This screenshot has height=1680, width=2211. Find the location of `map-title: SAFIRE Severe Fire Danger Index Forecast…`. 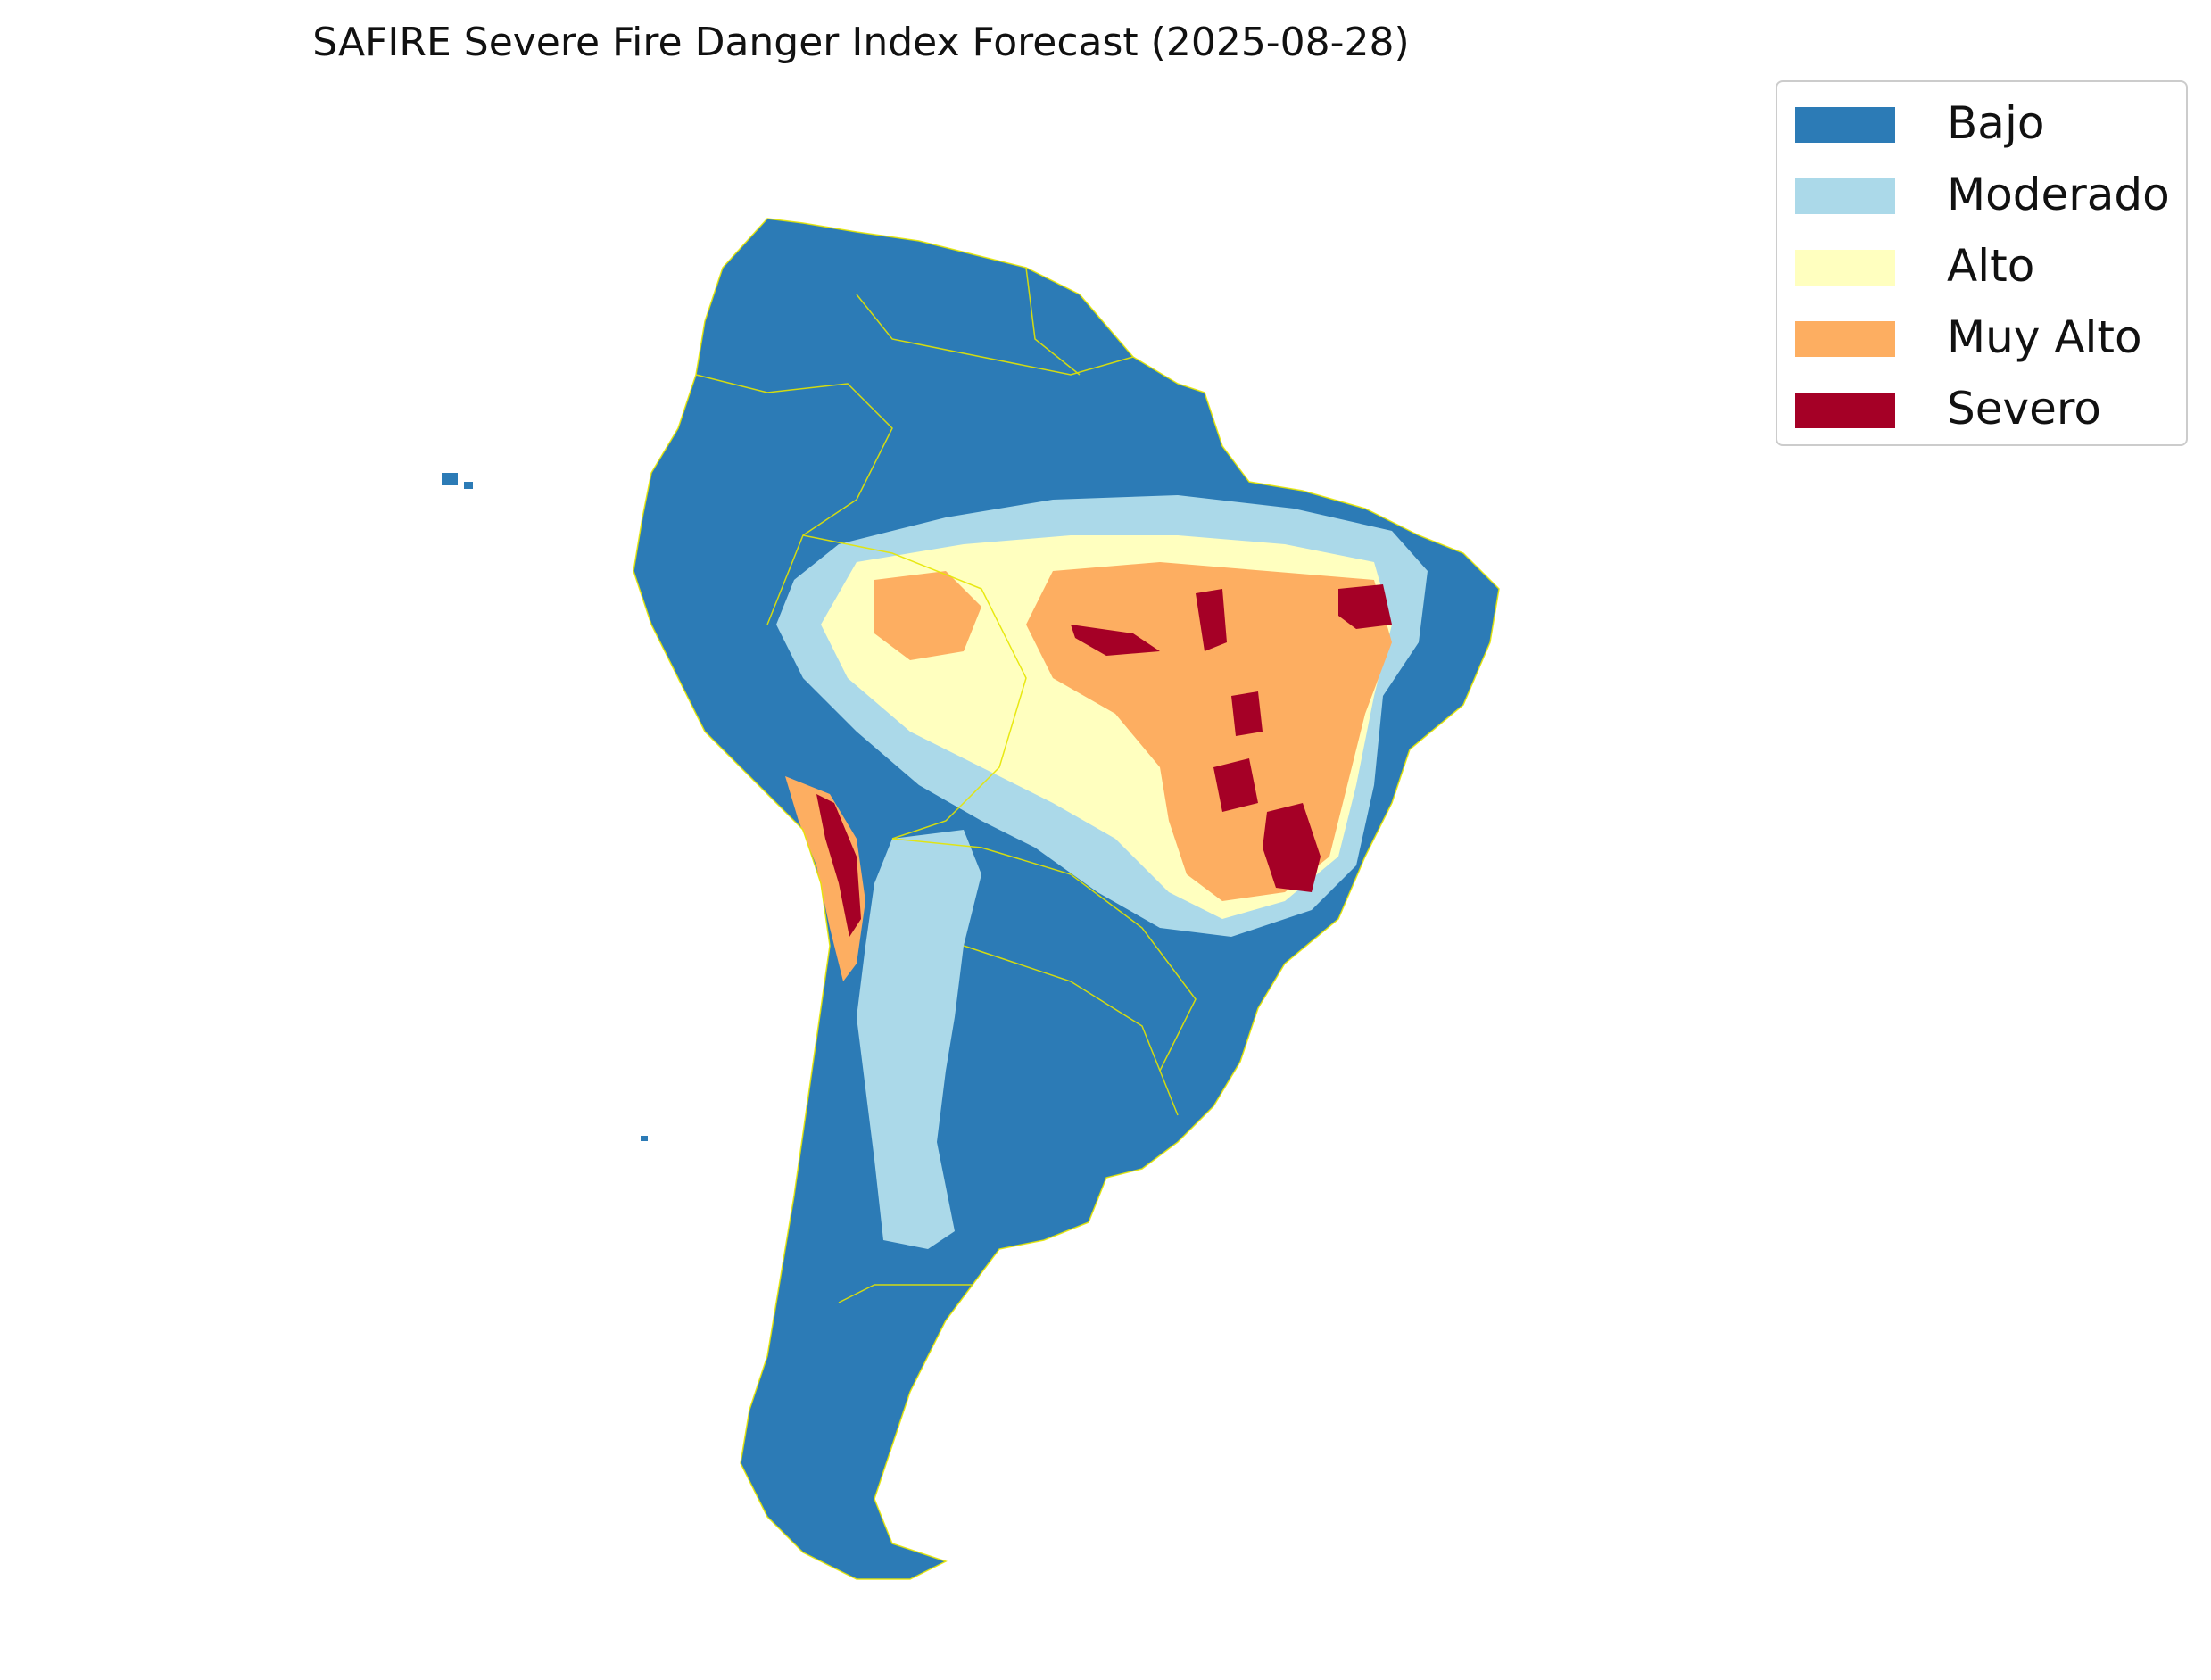

map-title: SAFIRE Severe Fire Danger Index Forecast… is located at coordinates (861, 42).